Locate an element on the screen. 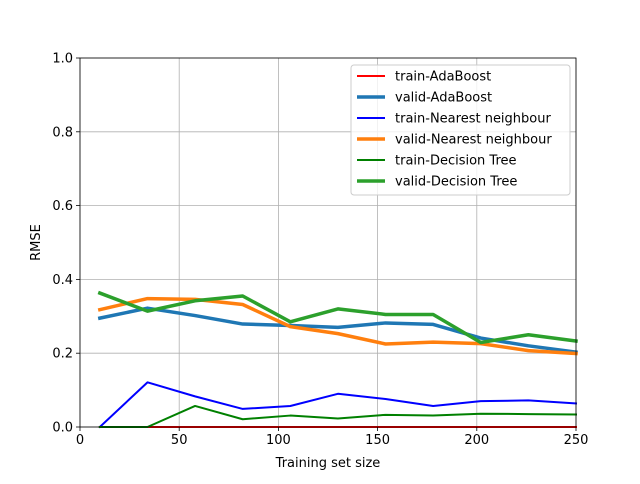 The width and height of the screenshot is (640, 484). x-axis-label: Training set size is located at coordinates (328, 463).